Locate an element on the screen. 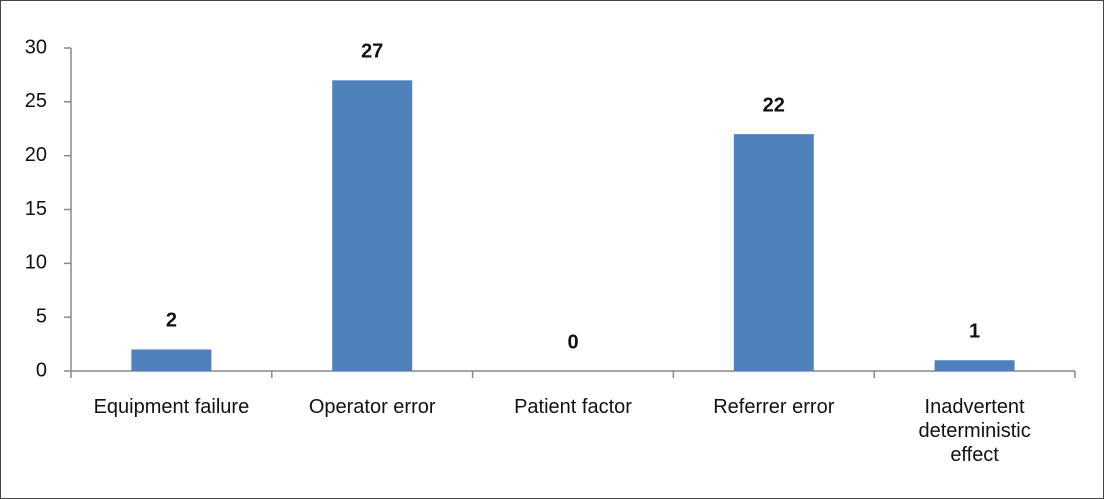 The image size is (1104, 499). x-tick-label: Equipment failure is located at coordinates (171, 407).